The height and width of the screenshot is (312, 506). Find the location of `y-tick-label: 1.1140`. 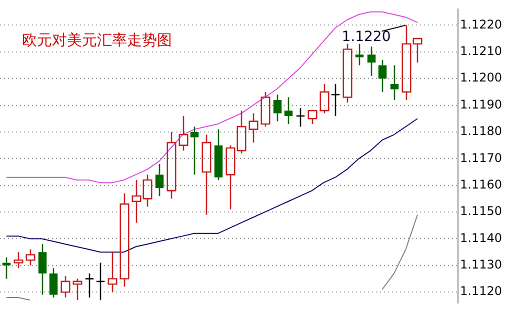

y-tick-label: 1.1140 is located at coordinates (481, 237).